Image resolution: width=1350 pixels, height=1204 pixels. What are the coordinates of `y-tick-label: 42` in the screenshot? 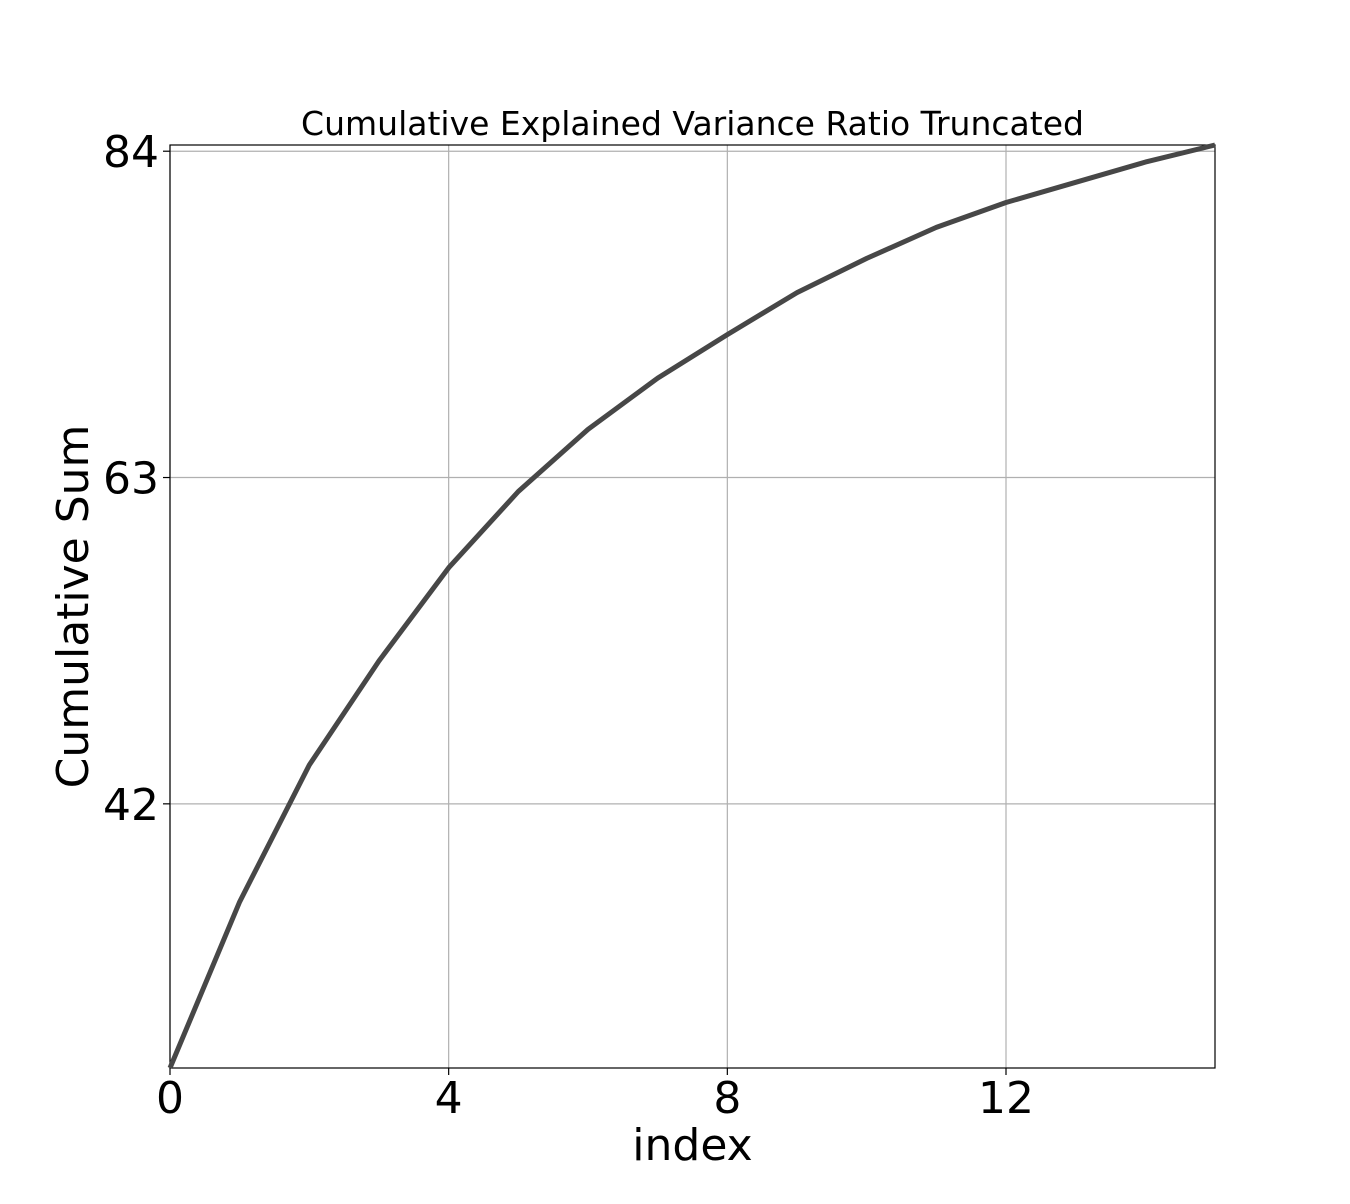 It's located at (131, 805).